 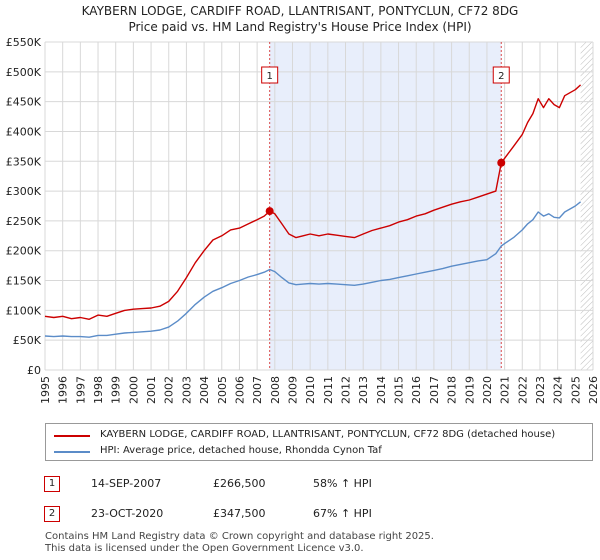 What do you see at coordinates (540, 390) in the screenshot?
I see `x-tick-label: 2023` at bounding box center [540, 390].